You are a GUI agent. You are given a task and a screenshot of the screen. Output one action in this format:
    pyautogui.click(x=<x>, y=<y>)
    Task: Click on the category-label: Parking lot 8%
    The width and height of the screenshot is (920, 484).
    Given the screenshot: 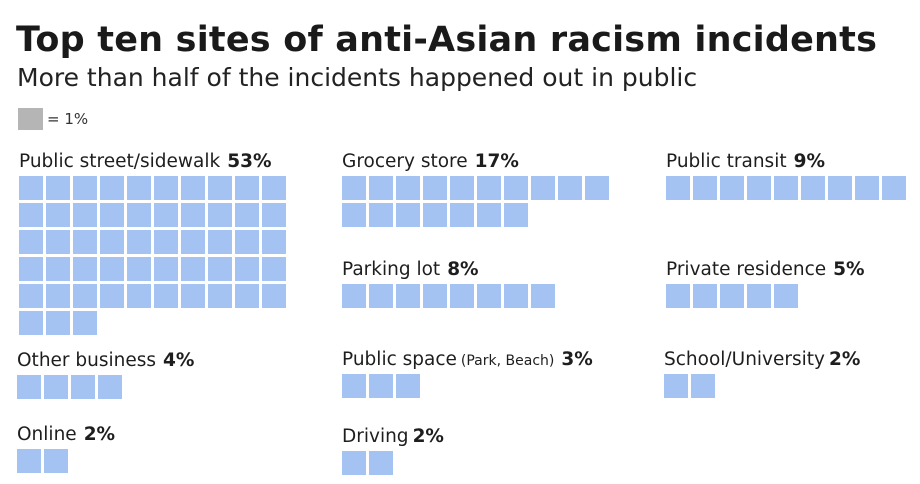 What is the action you would take?
    pyautogui.click(x=475, y=269)
    